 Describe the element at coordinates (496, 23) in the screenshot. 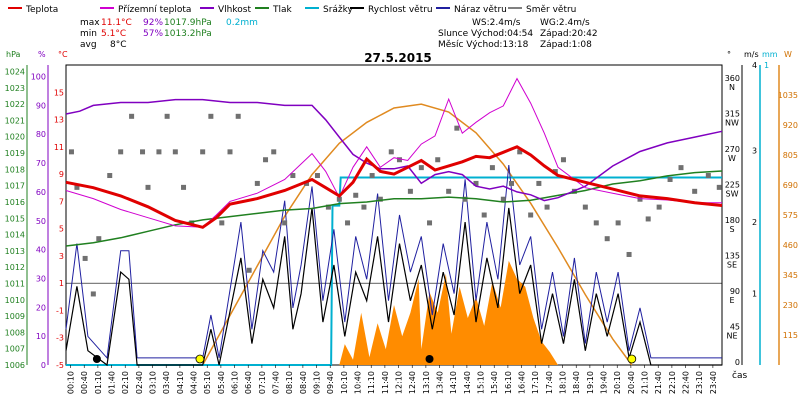

I see `info-ws: WS:2.4m/s` at that location.